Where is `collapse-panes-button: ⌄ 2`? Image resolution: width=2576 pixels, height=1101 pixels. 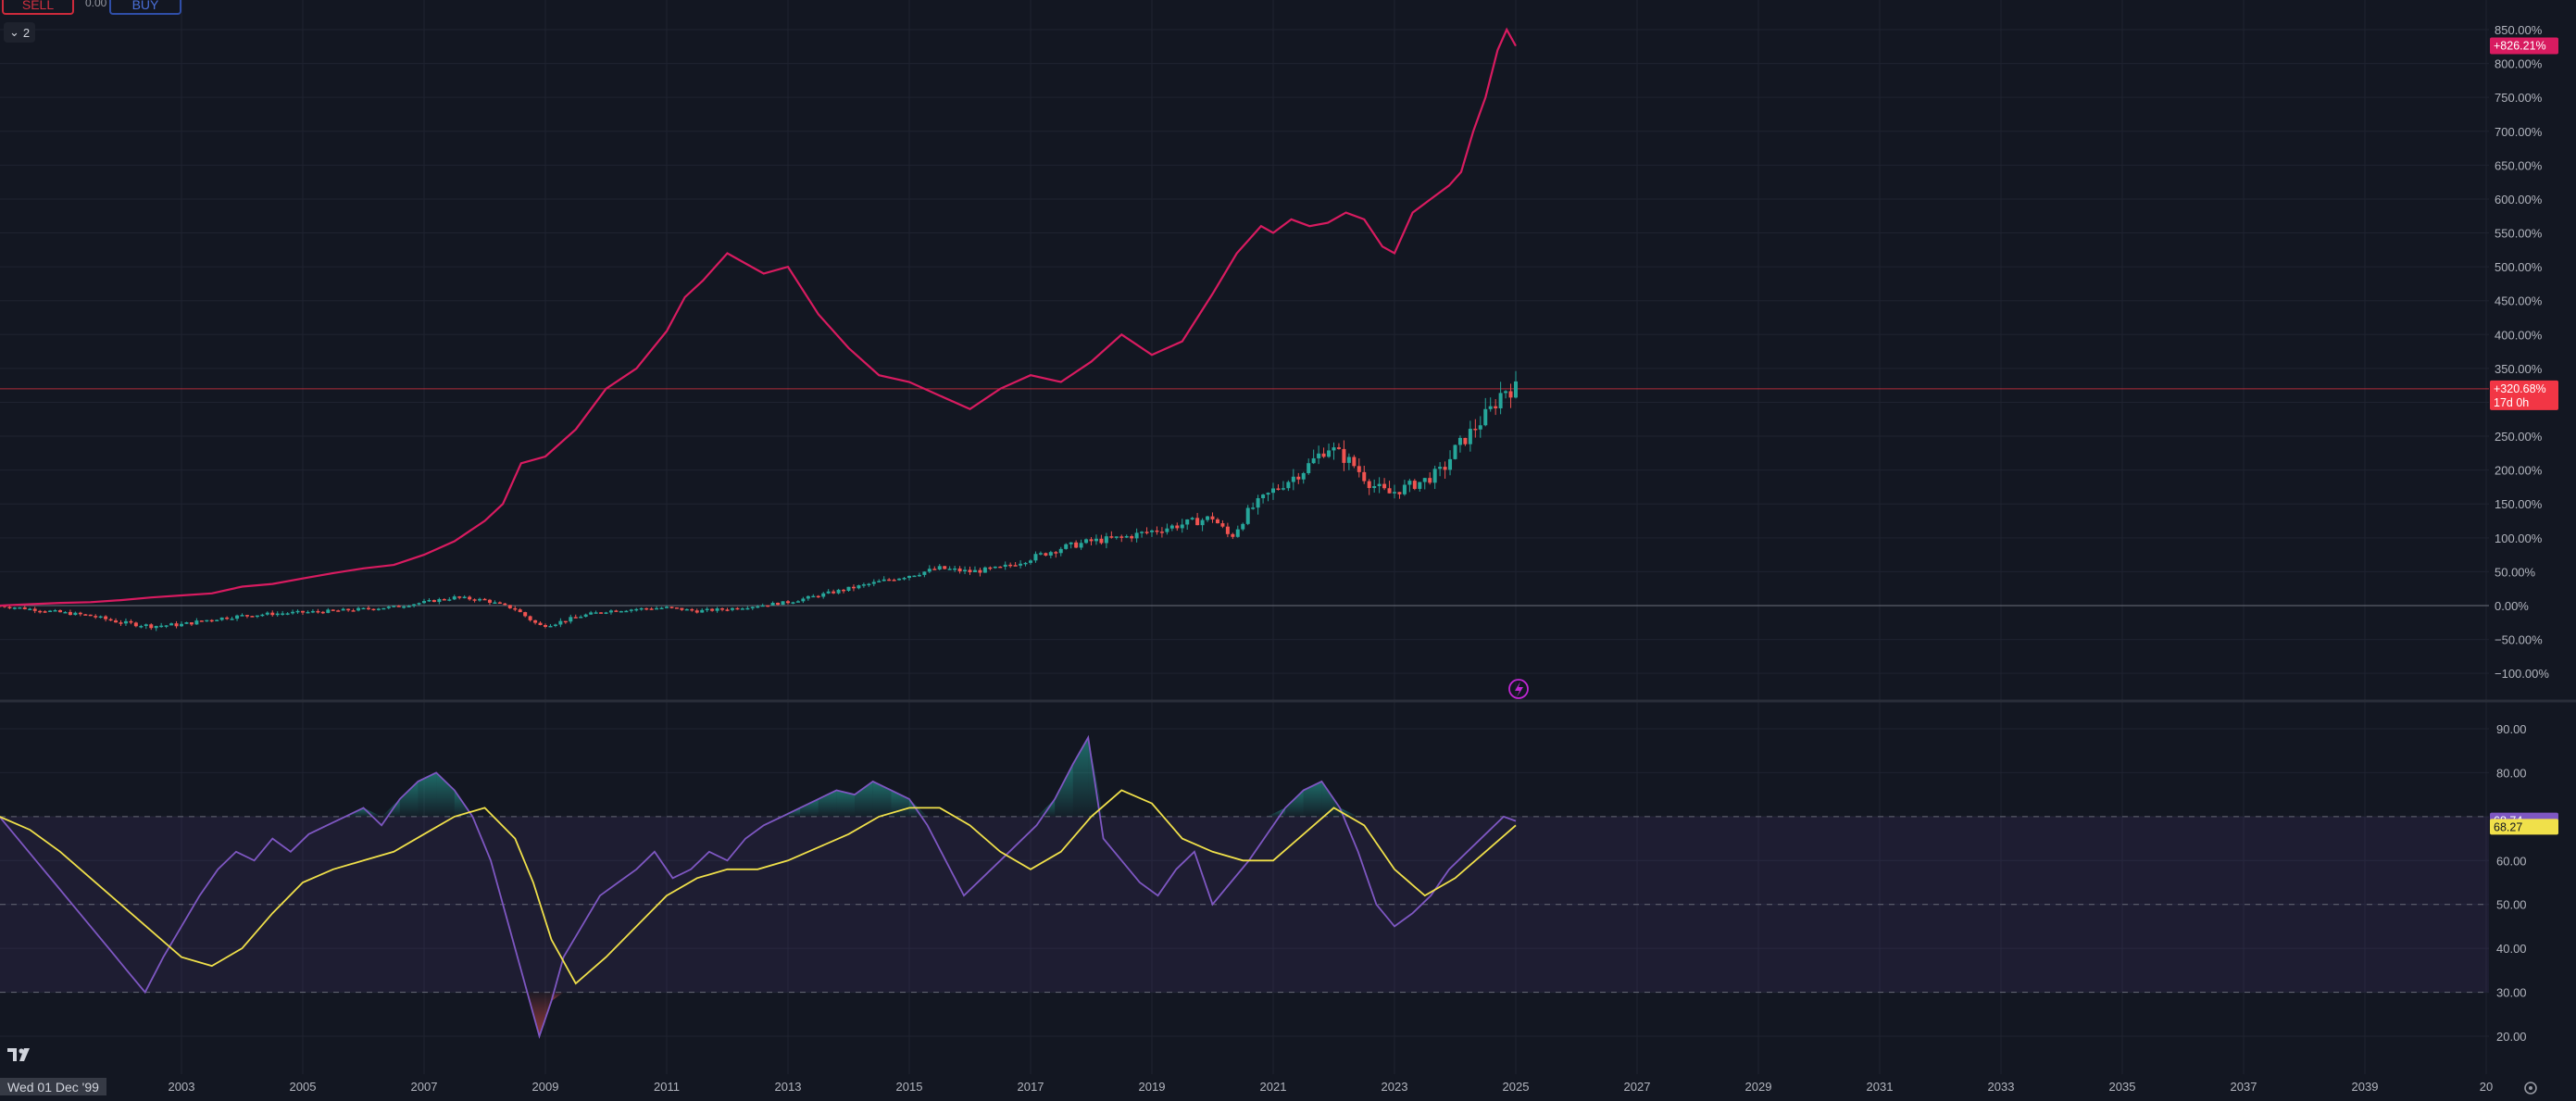
collapse-panes-button: ⌄ 2 is located at coordinates (20, 32).